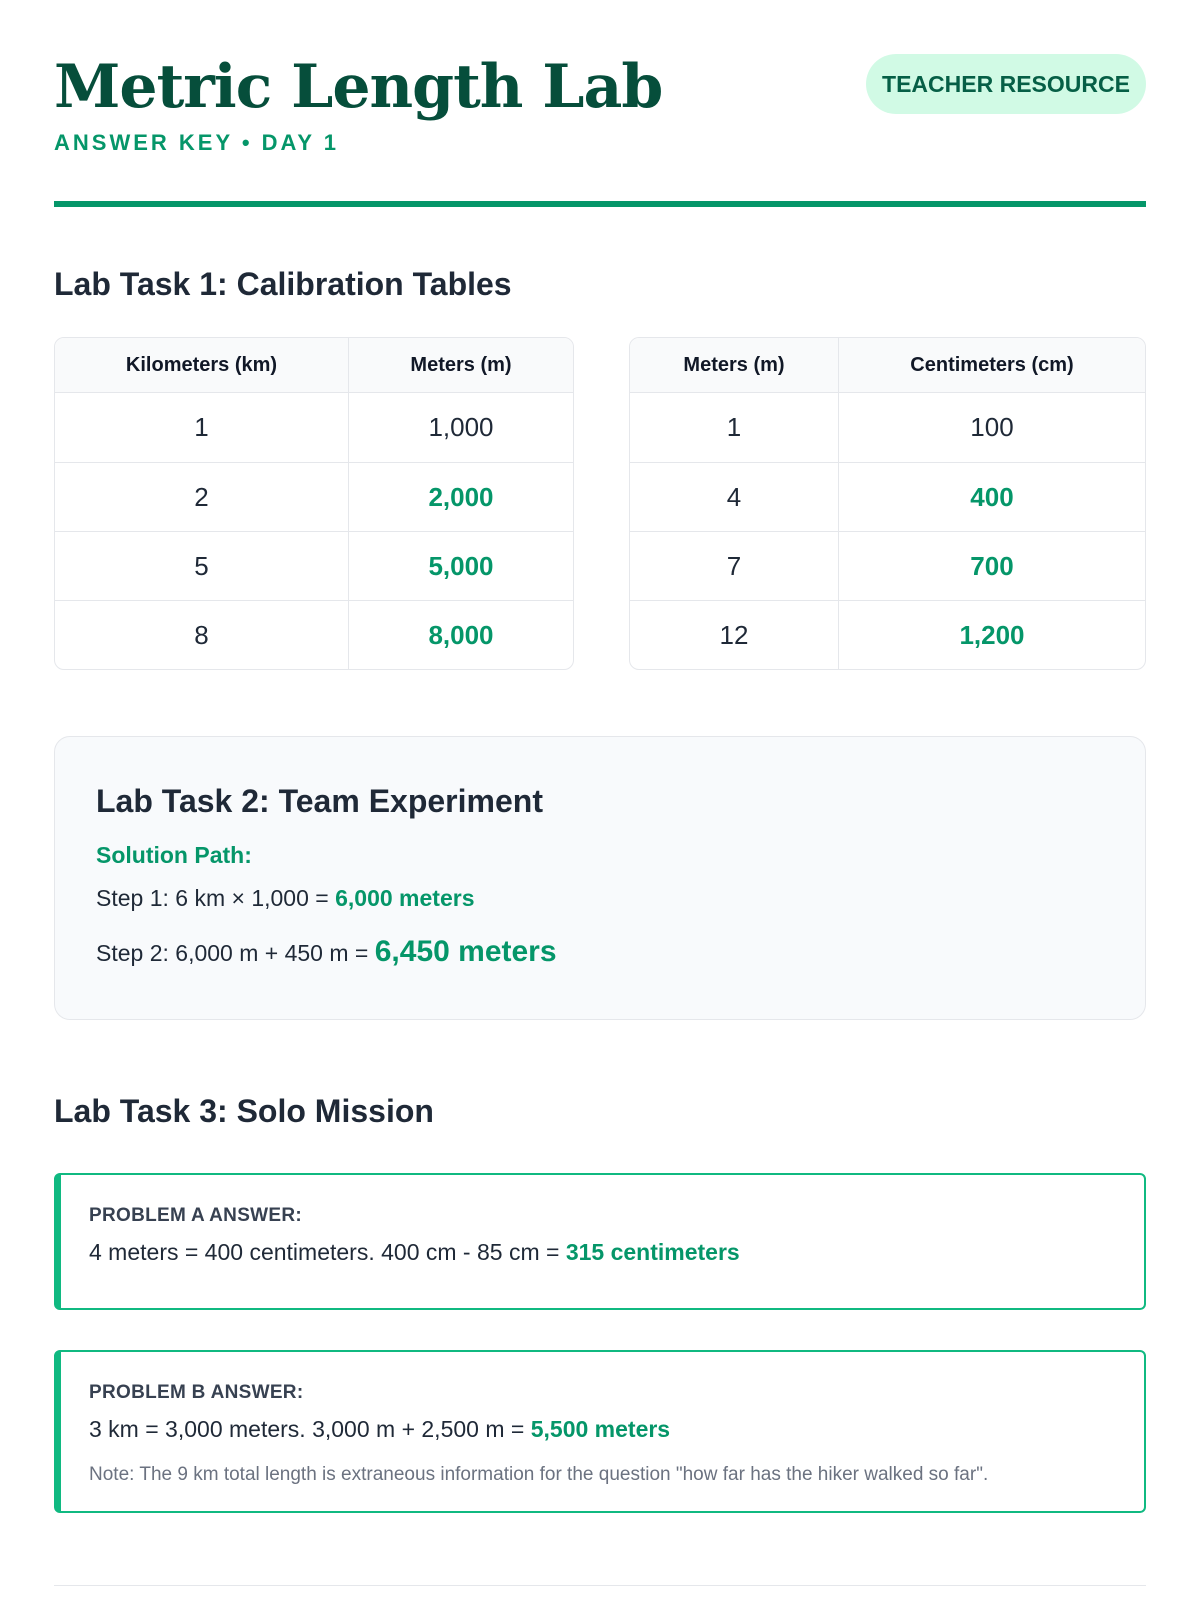 The height and width of the screenshot is (1600, 1200). Describe the element at coordinates (283, 284) in the screenshot. I see `task1-heading: Lab Task 1: Calibration Tables` at that location.